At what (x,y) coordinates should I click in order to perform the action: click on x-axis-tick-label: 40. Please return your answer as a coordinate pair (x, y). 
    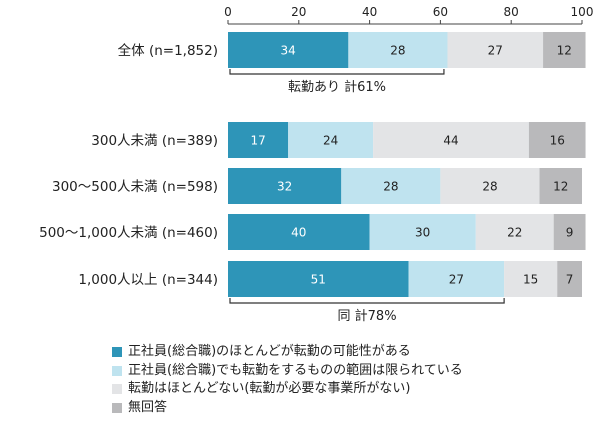
    Looking at the image, I should click on (369, 12).